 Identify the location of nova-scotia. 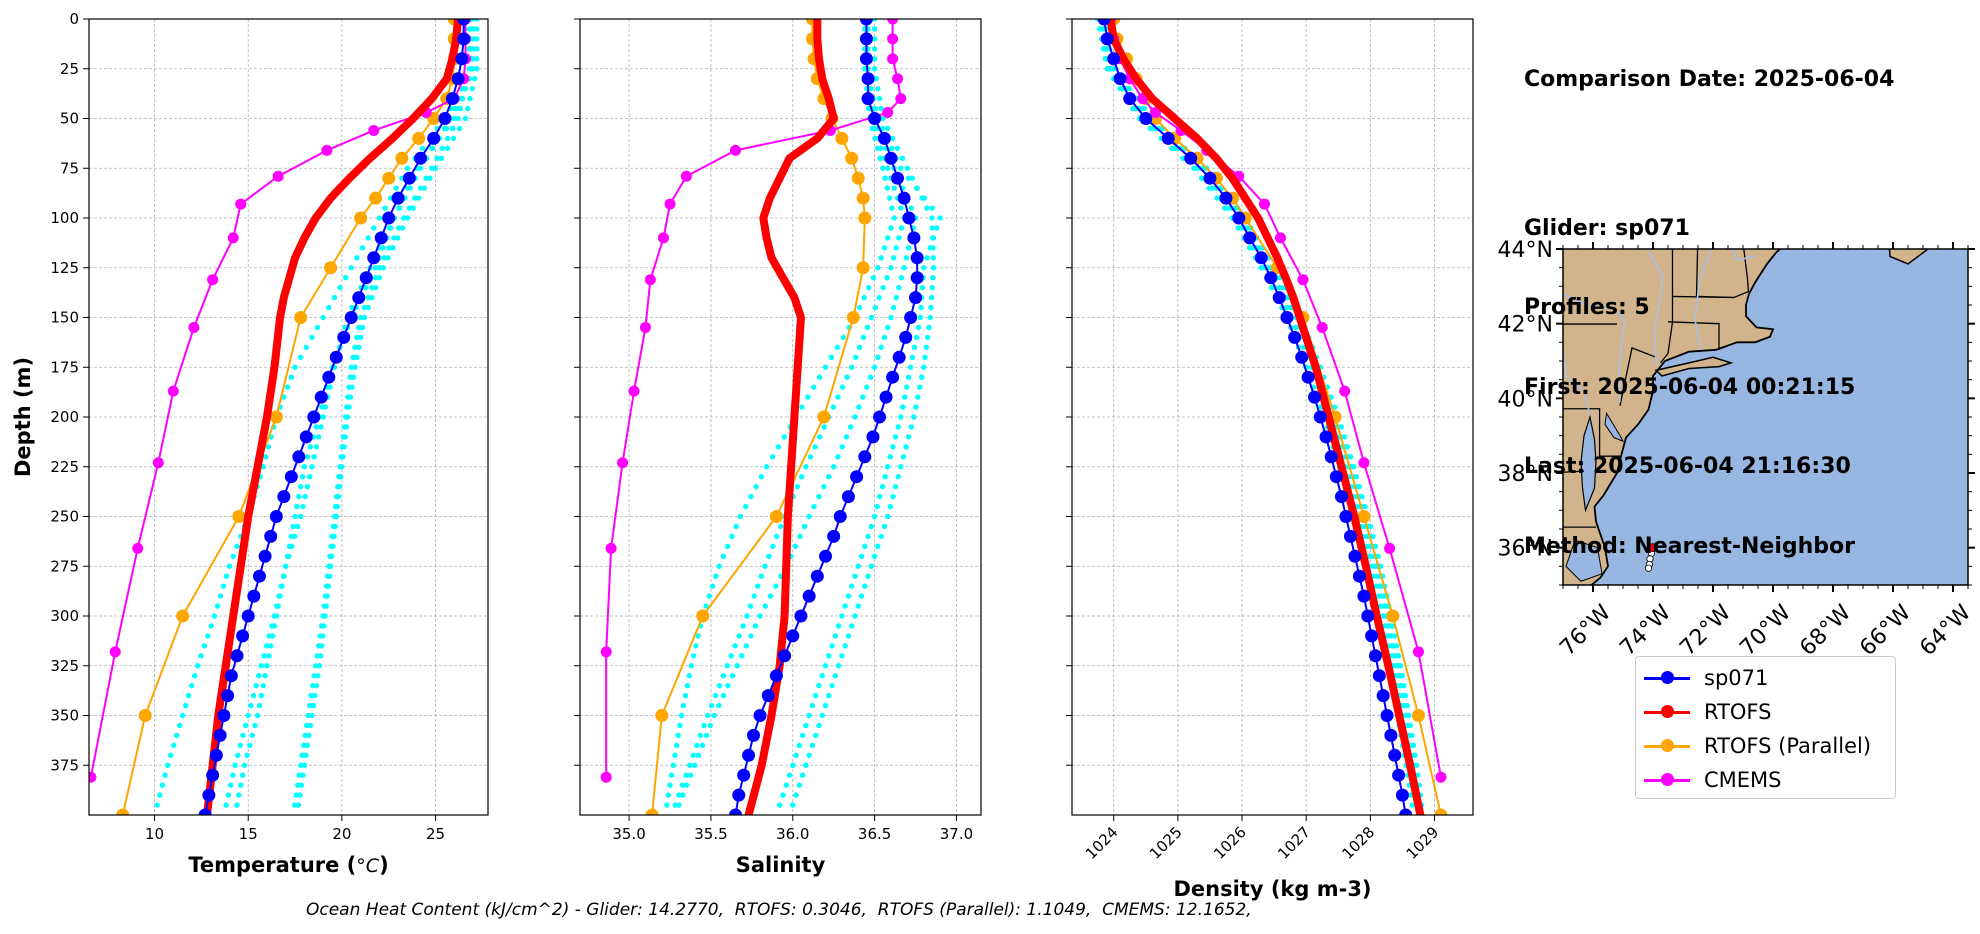
(1909, 257).